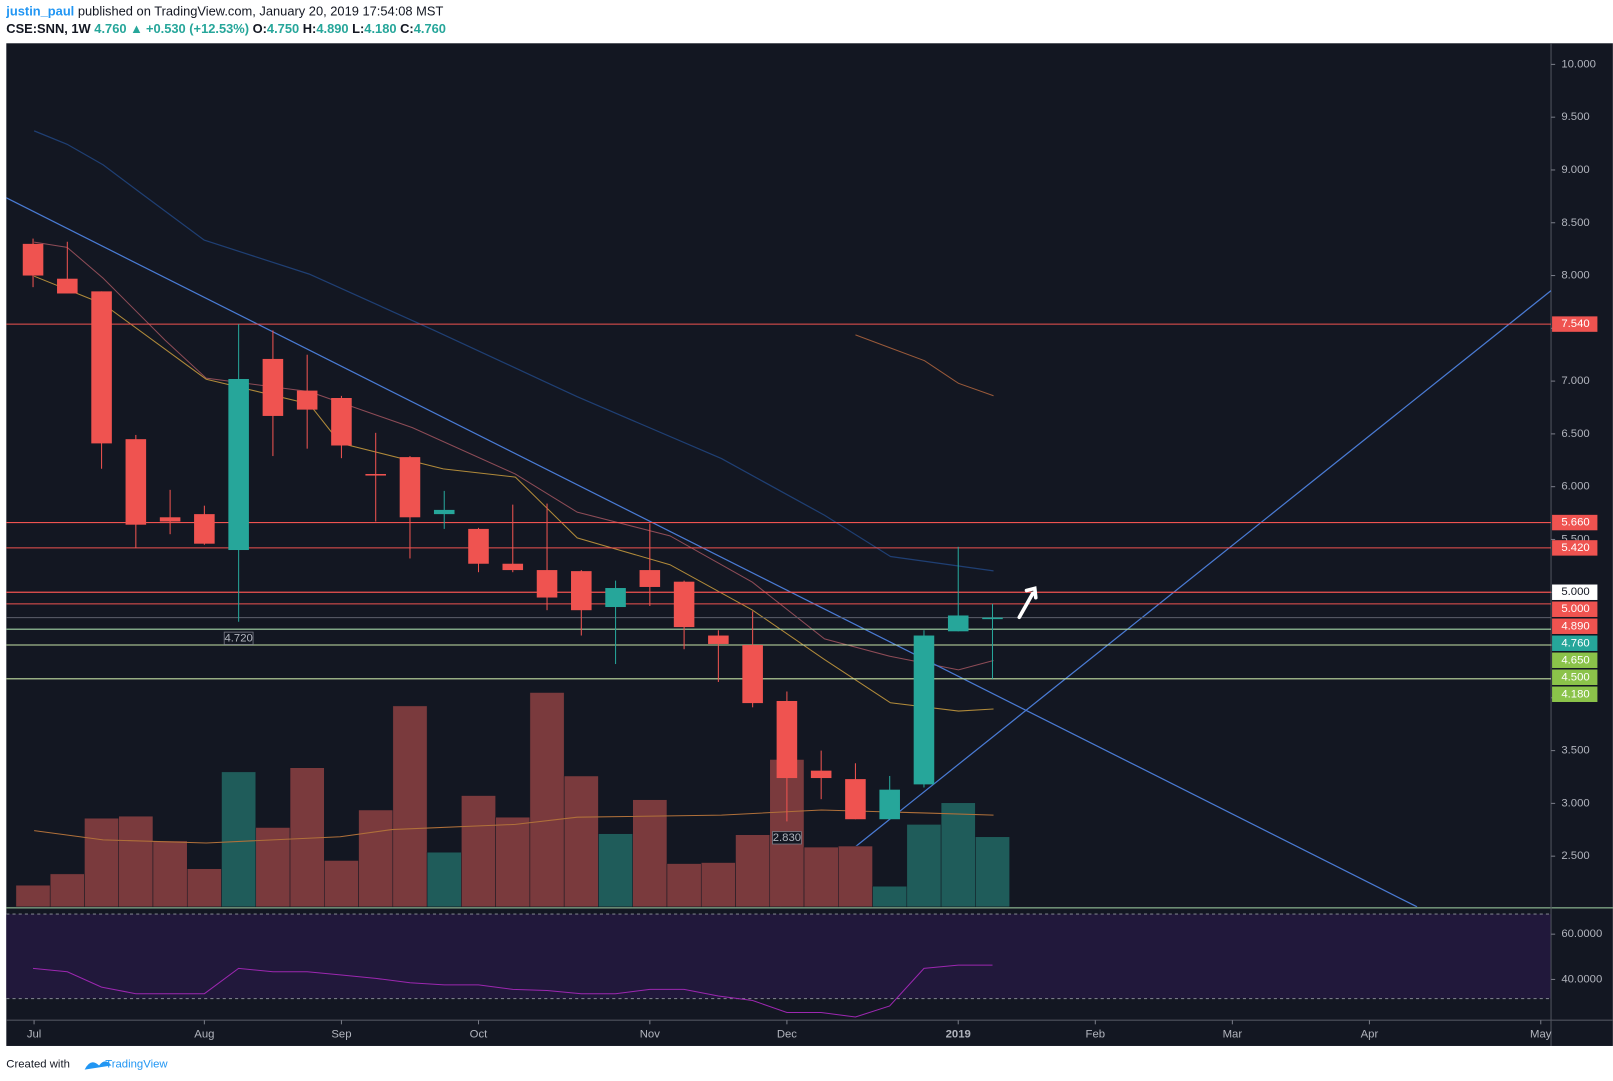  Describe the element at coordinates (924, 365) in the screenshot. I see `moving-average` at that location.